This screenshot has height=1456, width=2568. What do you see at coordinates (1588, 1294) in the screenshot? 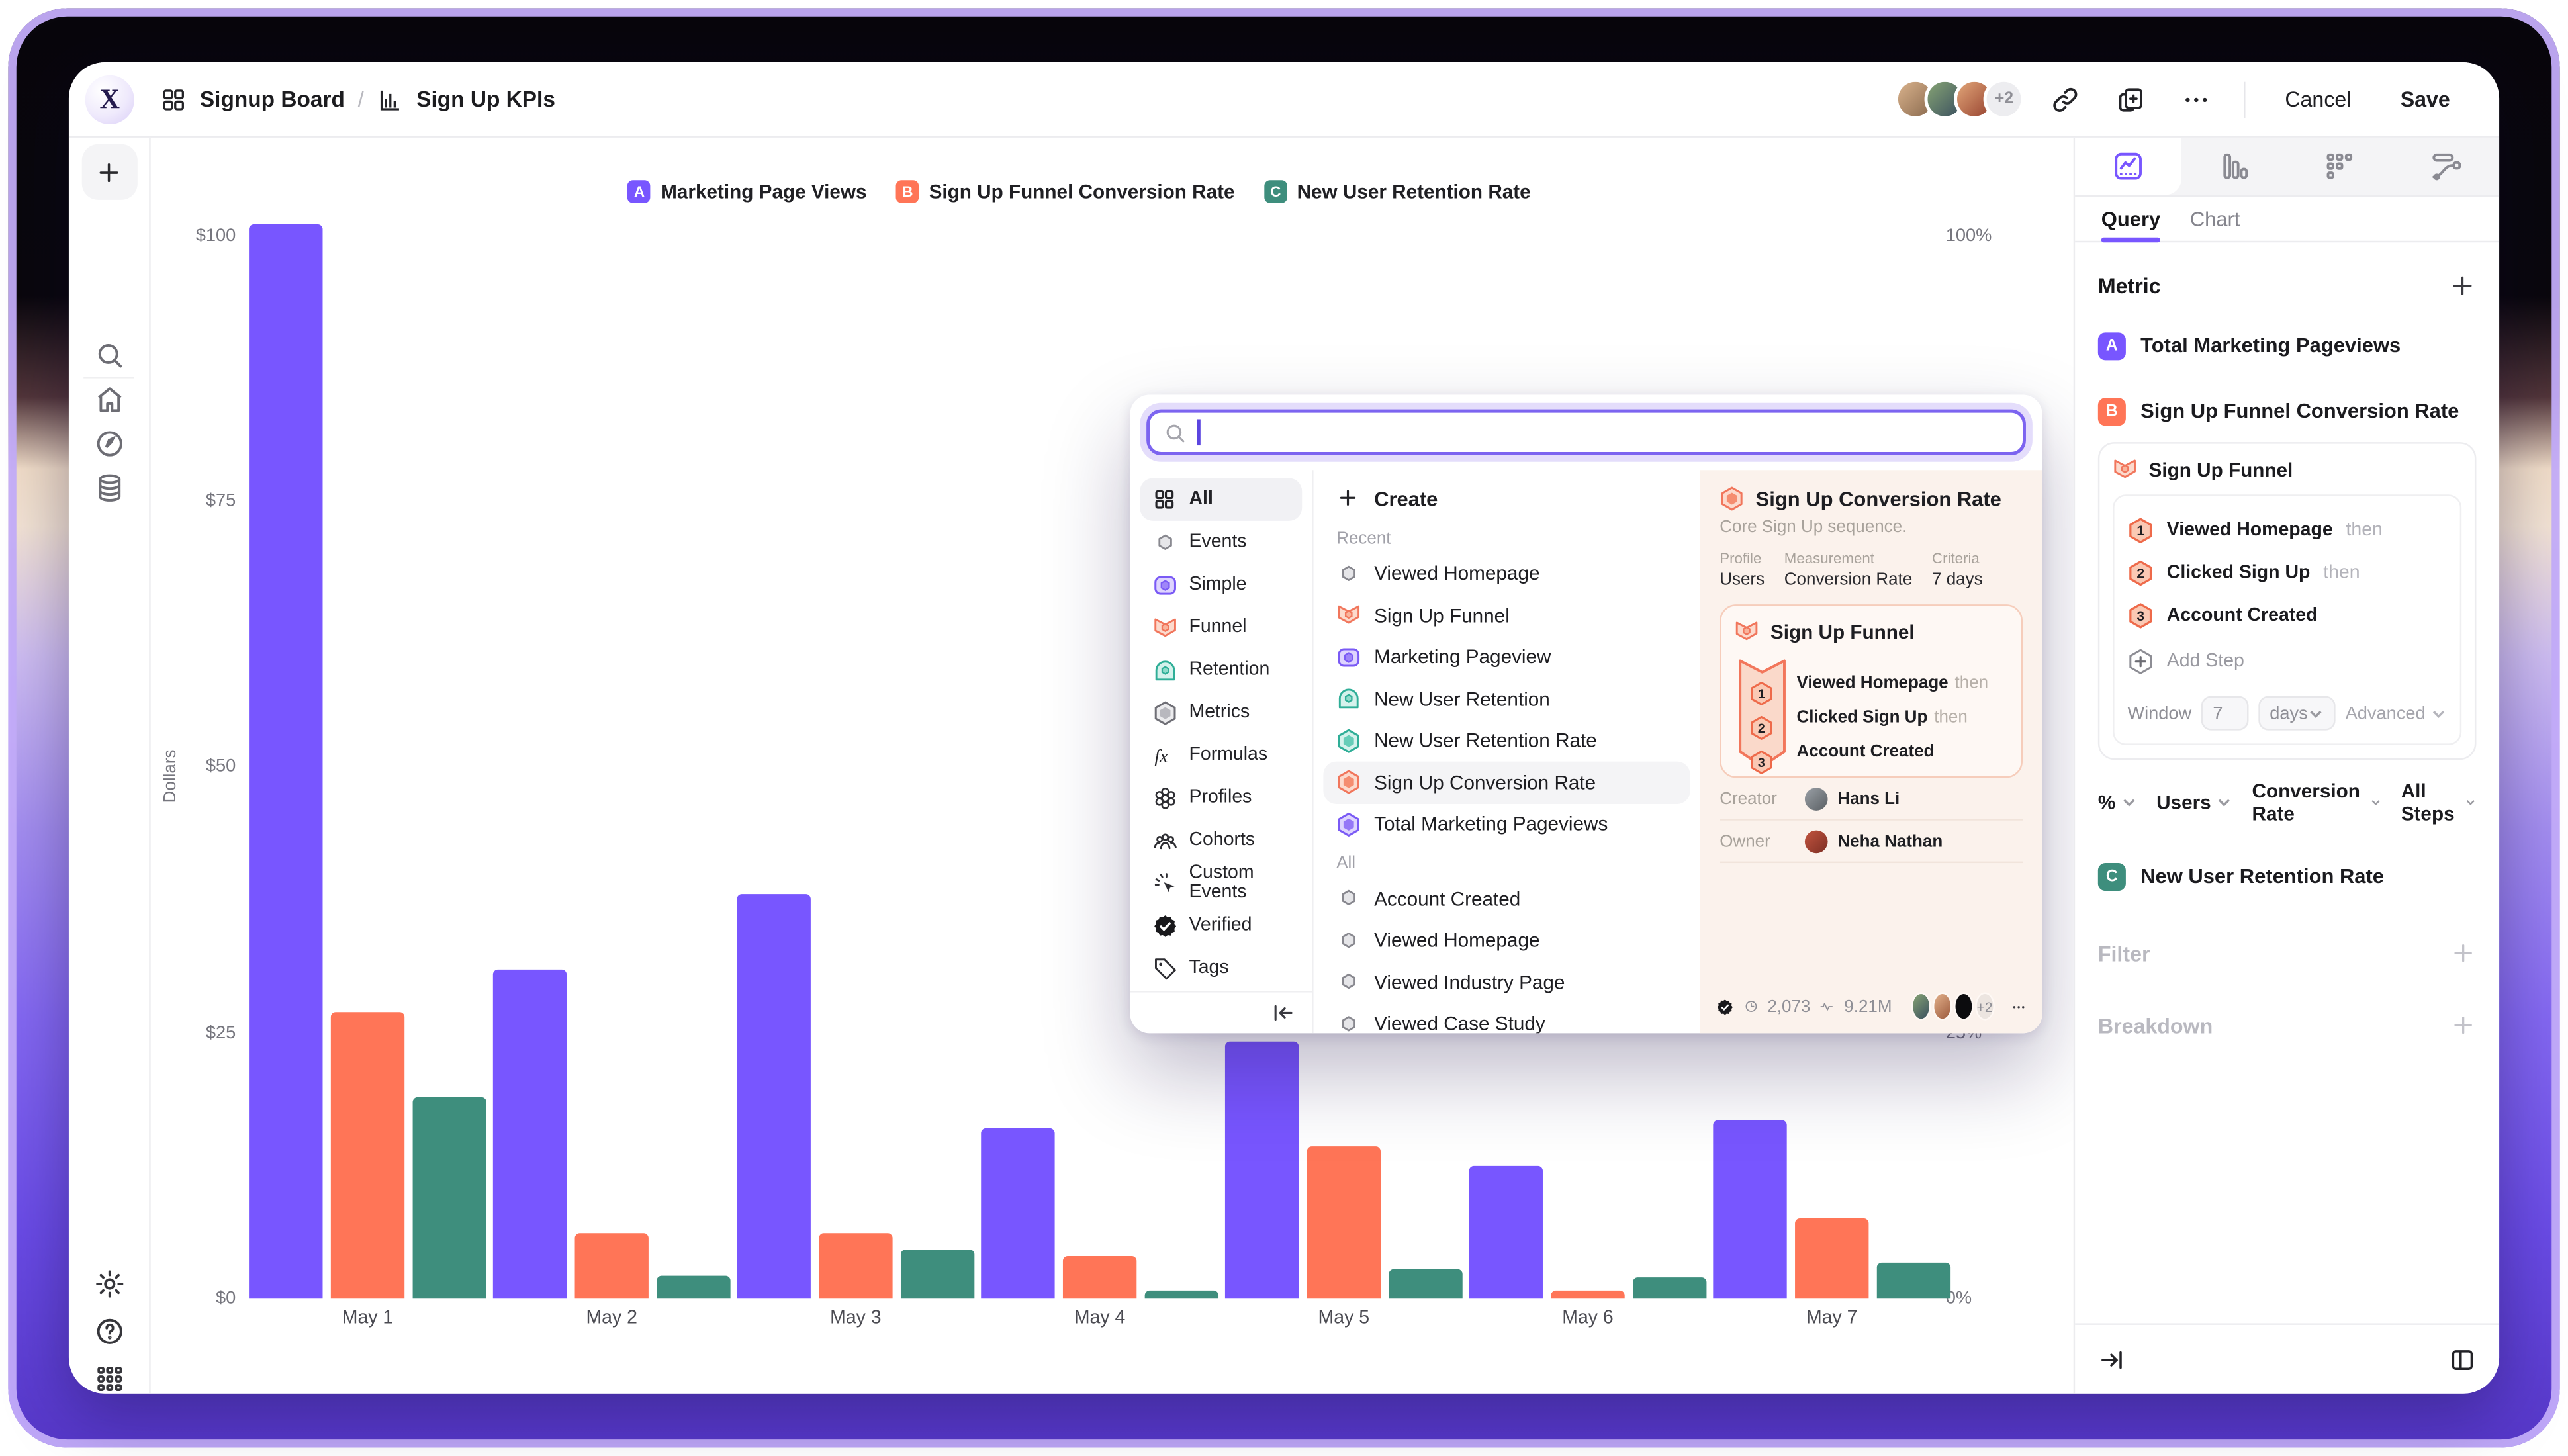
I see `bar-b-may6` at bounding box center [1588, 1294].